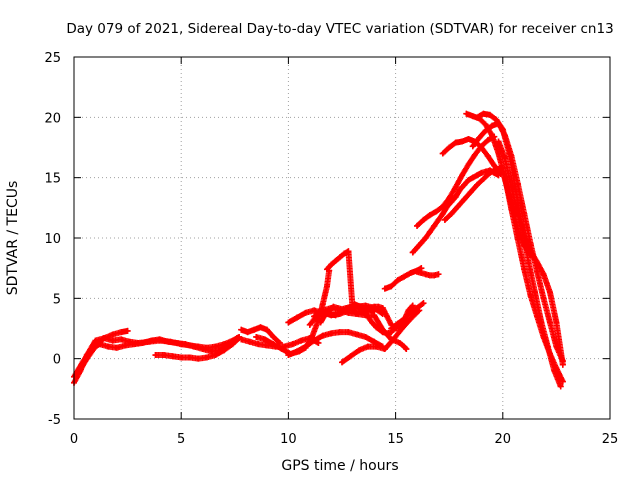 The image size is (640, 480). Describe the element at coordinates (610, 439) in the screenshot. I see `x-tick-label: 25` at that location.